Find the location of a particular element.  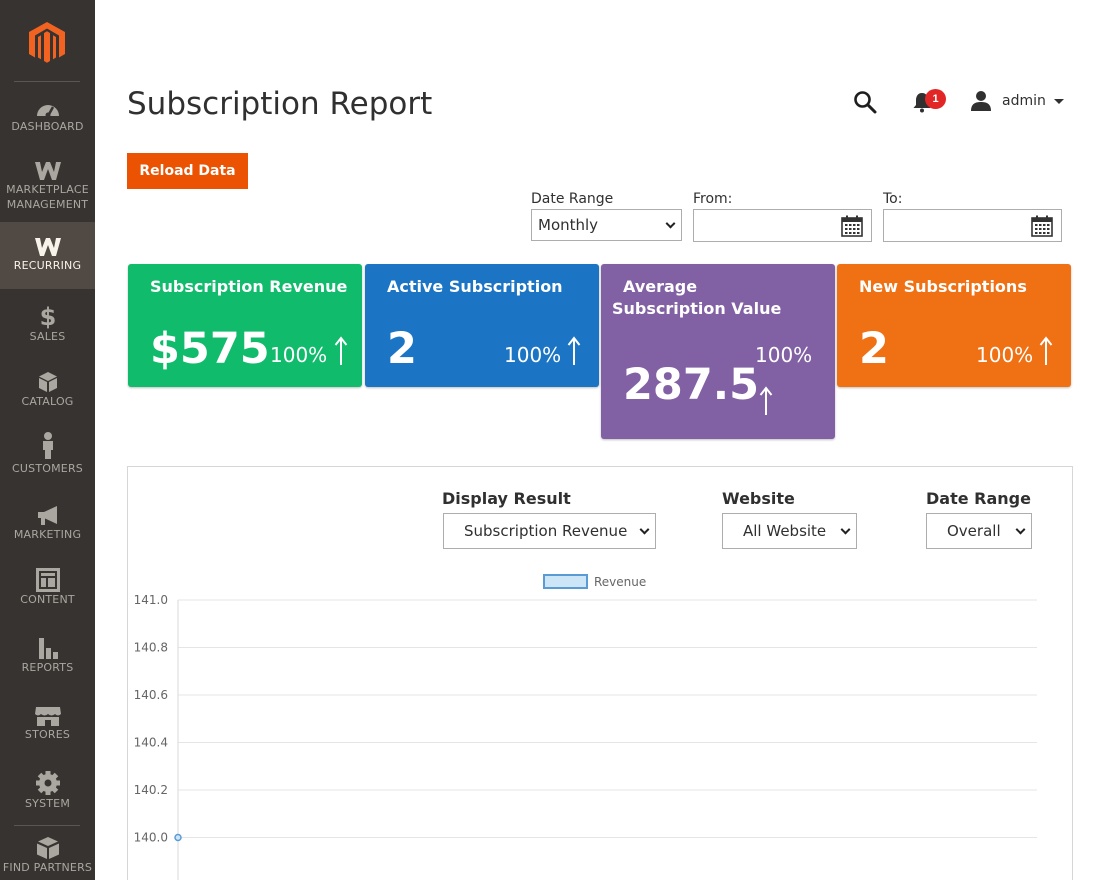

to-label: To: is located at coordinates (893, 199).